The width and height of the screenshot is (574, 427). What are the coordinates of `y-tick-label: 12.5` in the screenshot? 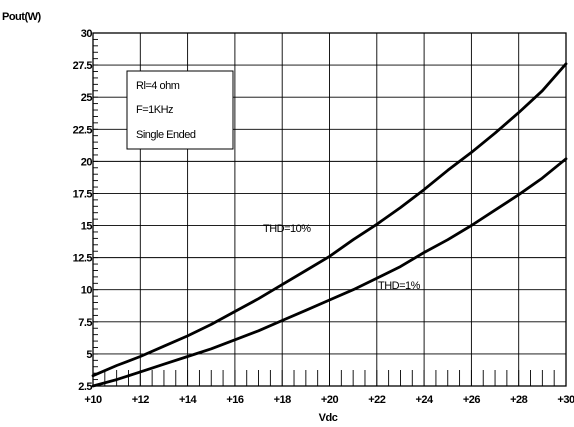 It's located at (83, 259).